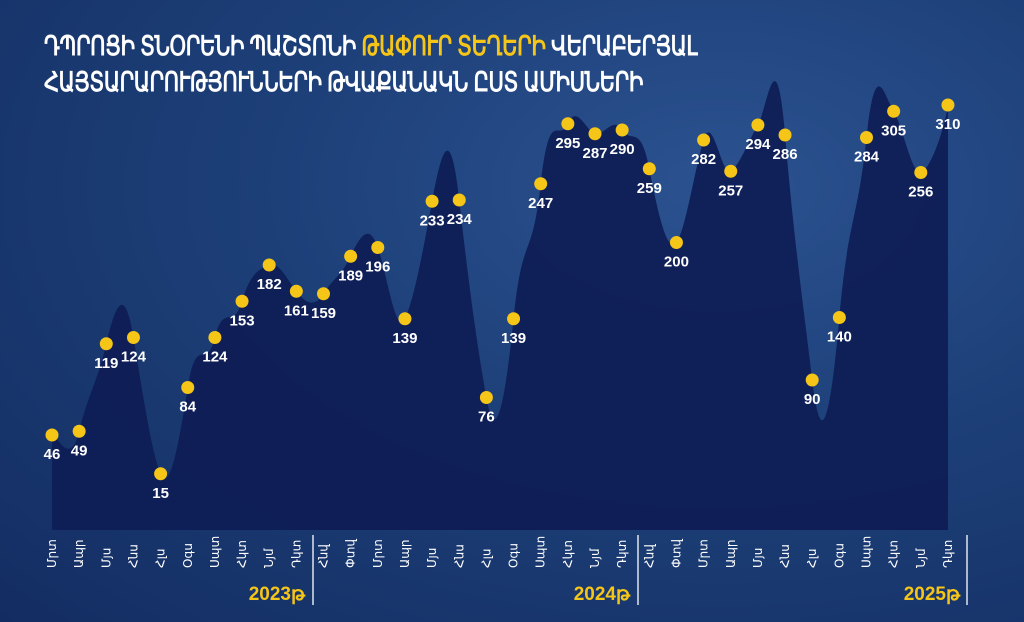 The image size is (1024, 622). I want to click on data-label: 282, so click(703, 159).